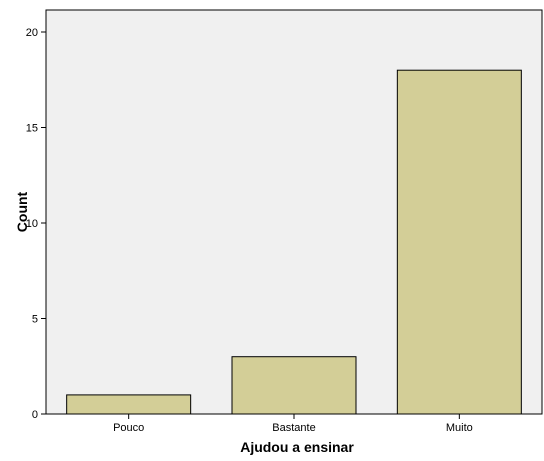 The height and width of the screenshot is (461, 544). I want to click on y-tick-label-1: 5, so click(35, 320).